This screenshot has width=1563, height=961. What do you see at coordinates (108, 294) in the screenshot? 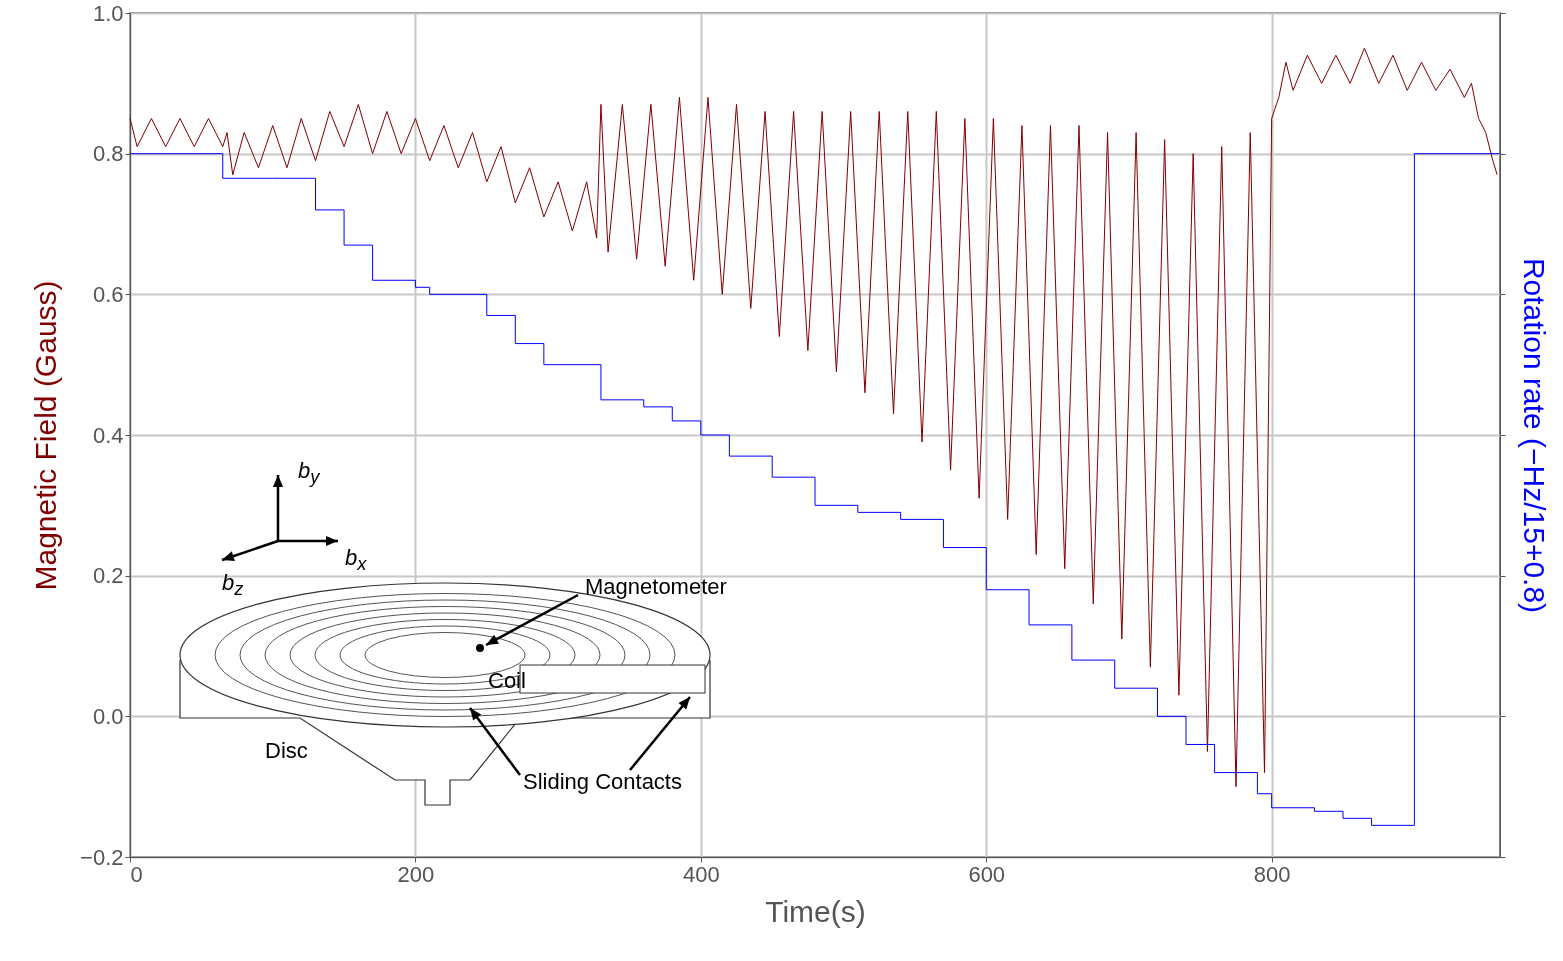
I see `y-tick-label: 0.6` at bounding box center [108, 294].